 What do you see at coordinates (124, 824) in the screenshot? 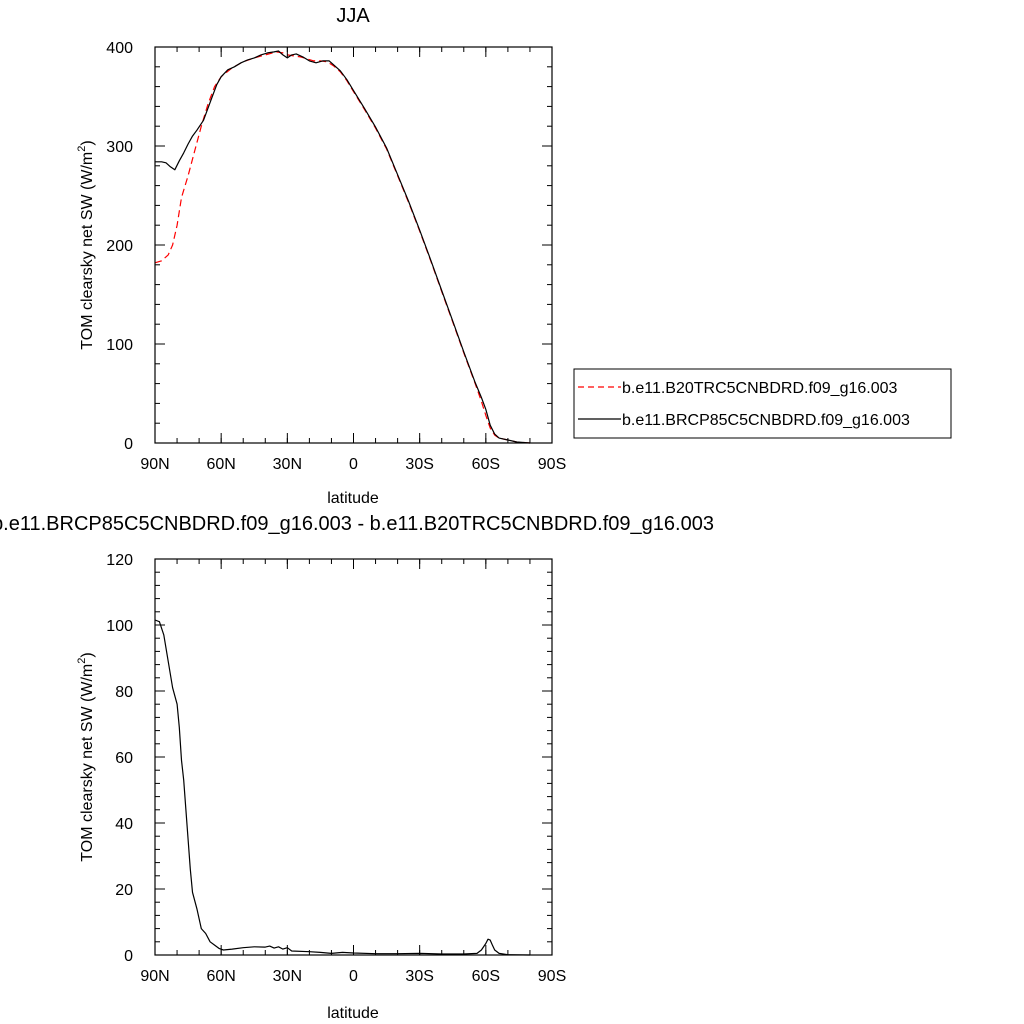
I see `chart1-y-tick-label: 40` at bounding box center [124, 824].